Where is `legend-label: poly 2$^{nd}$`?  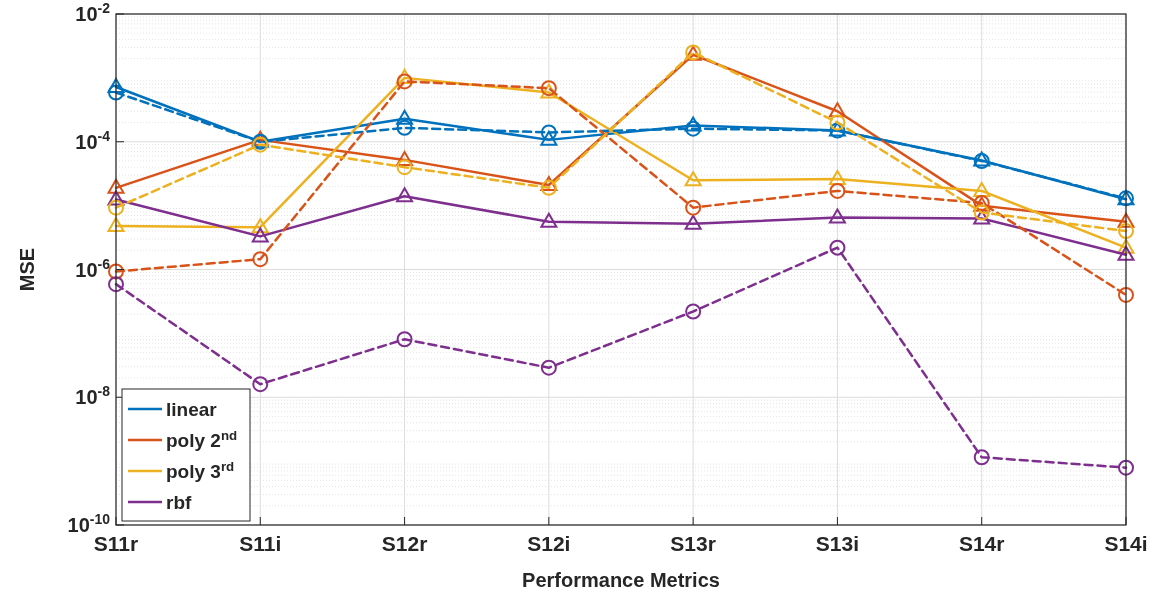
legend-label: poly 2$^{nd}$ is located at coordinates (202, 439).